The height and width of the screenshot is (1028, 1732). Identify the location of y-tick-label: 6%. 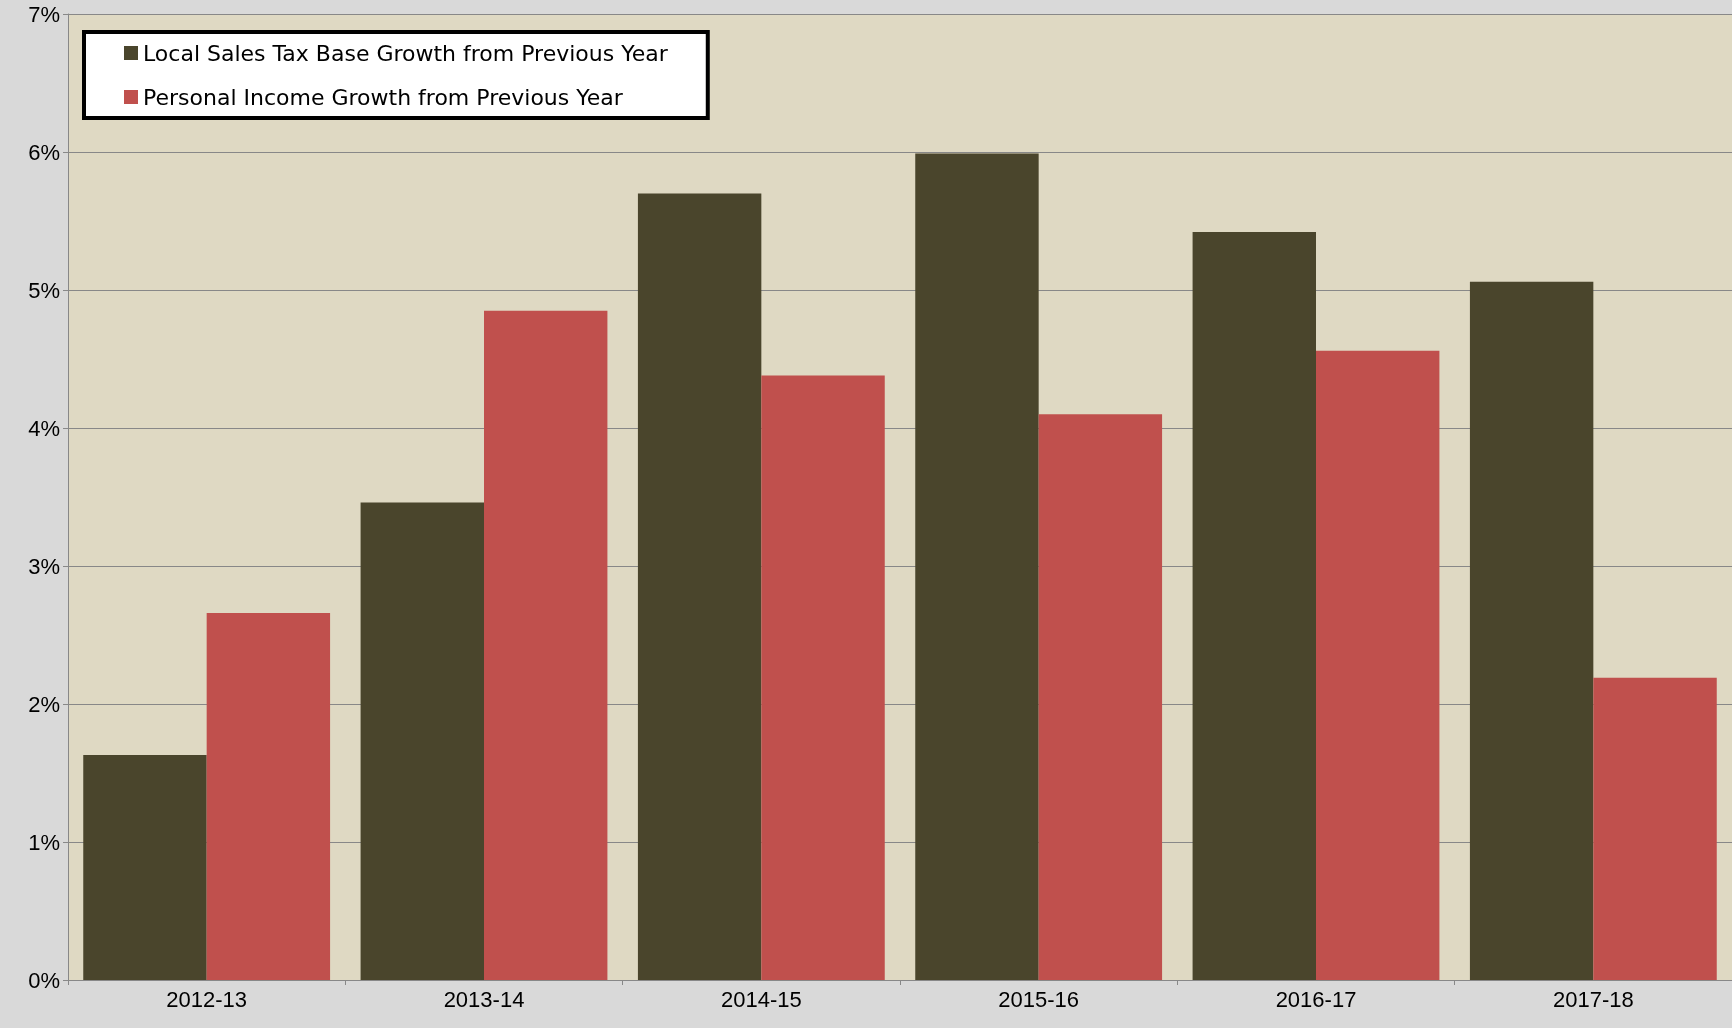
(44, 152).